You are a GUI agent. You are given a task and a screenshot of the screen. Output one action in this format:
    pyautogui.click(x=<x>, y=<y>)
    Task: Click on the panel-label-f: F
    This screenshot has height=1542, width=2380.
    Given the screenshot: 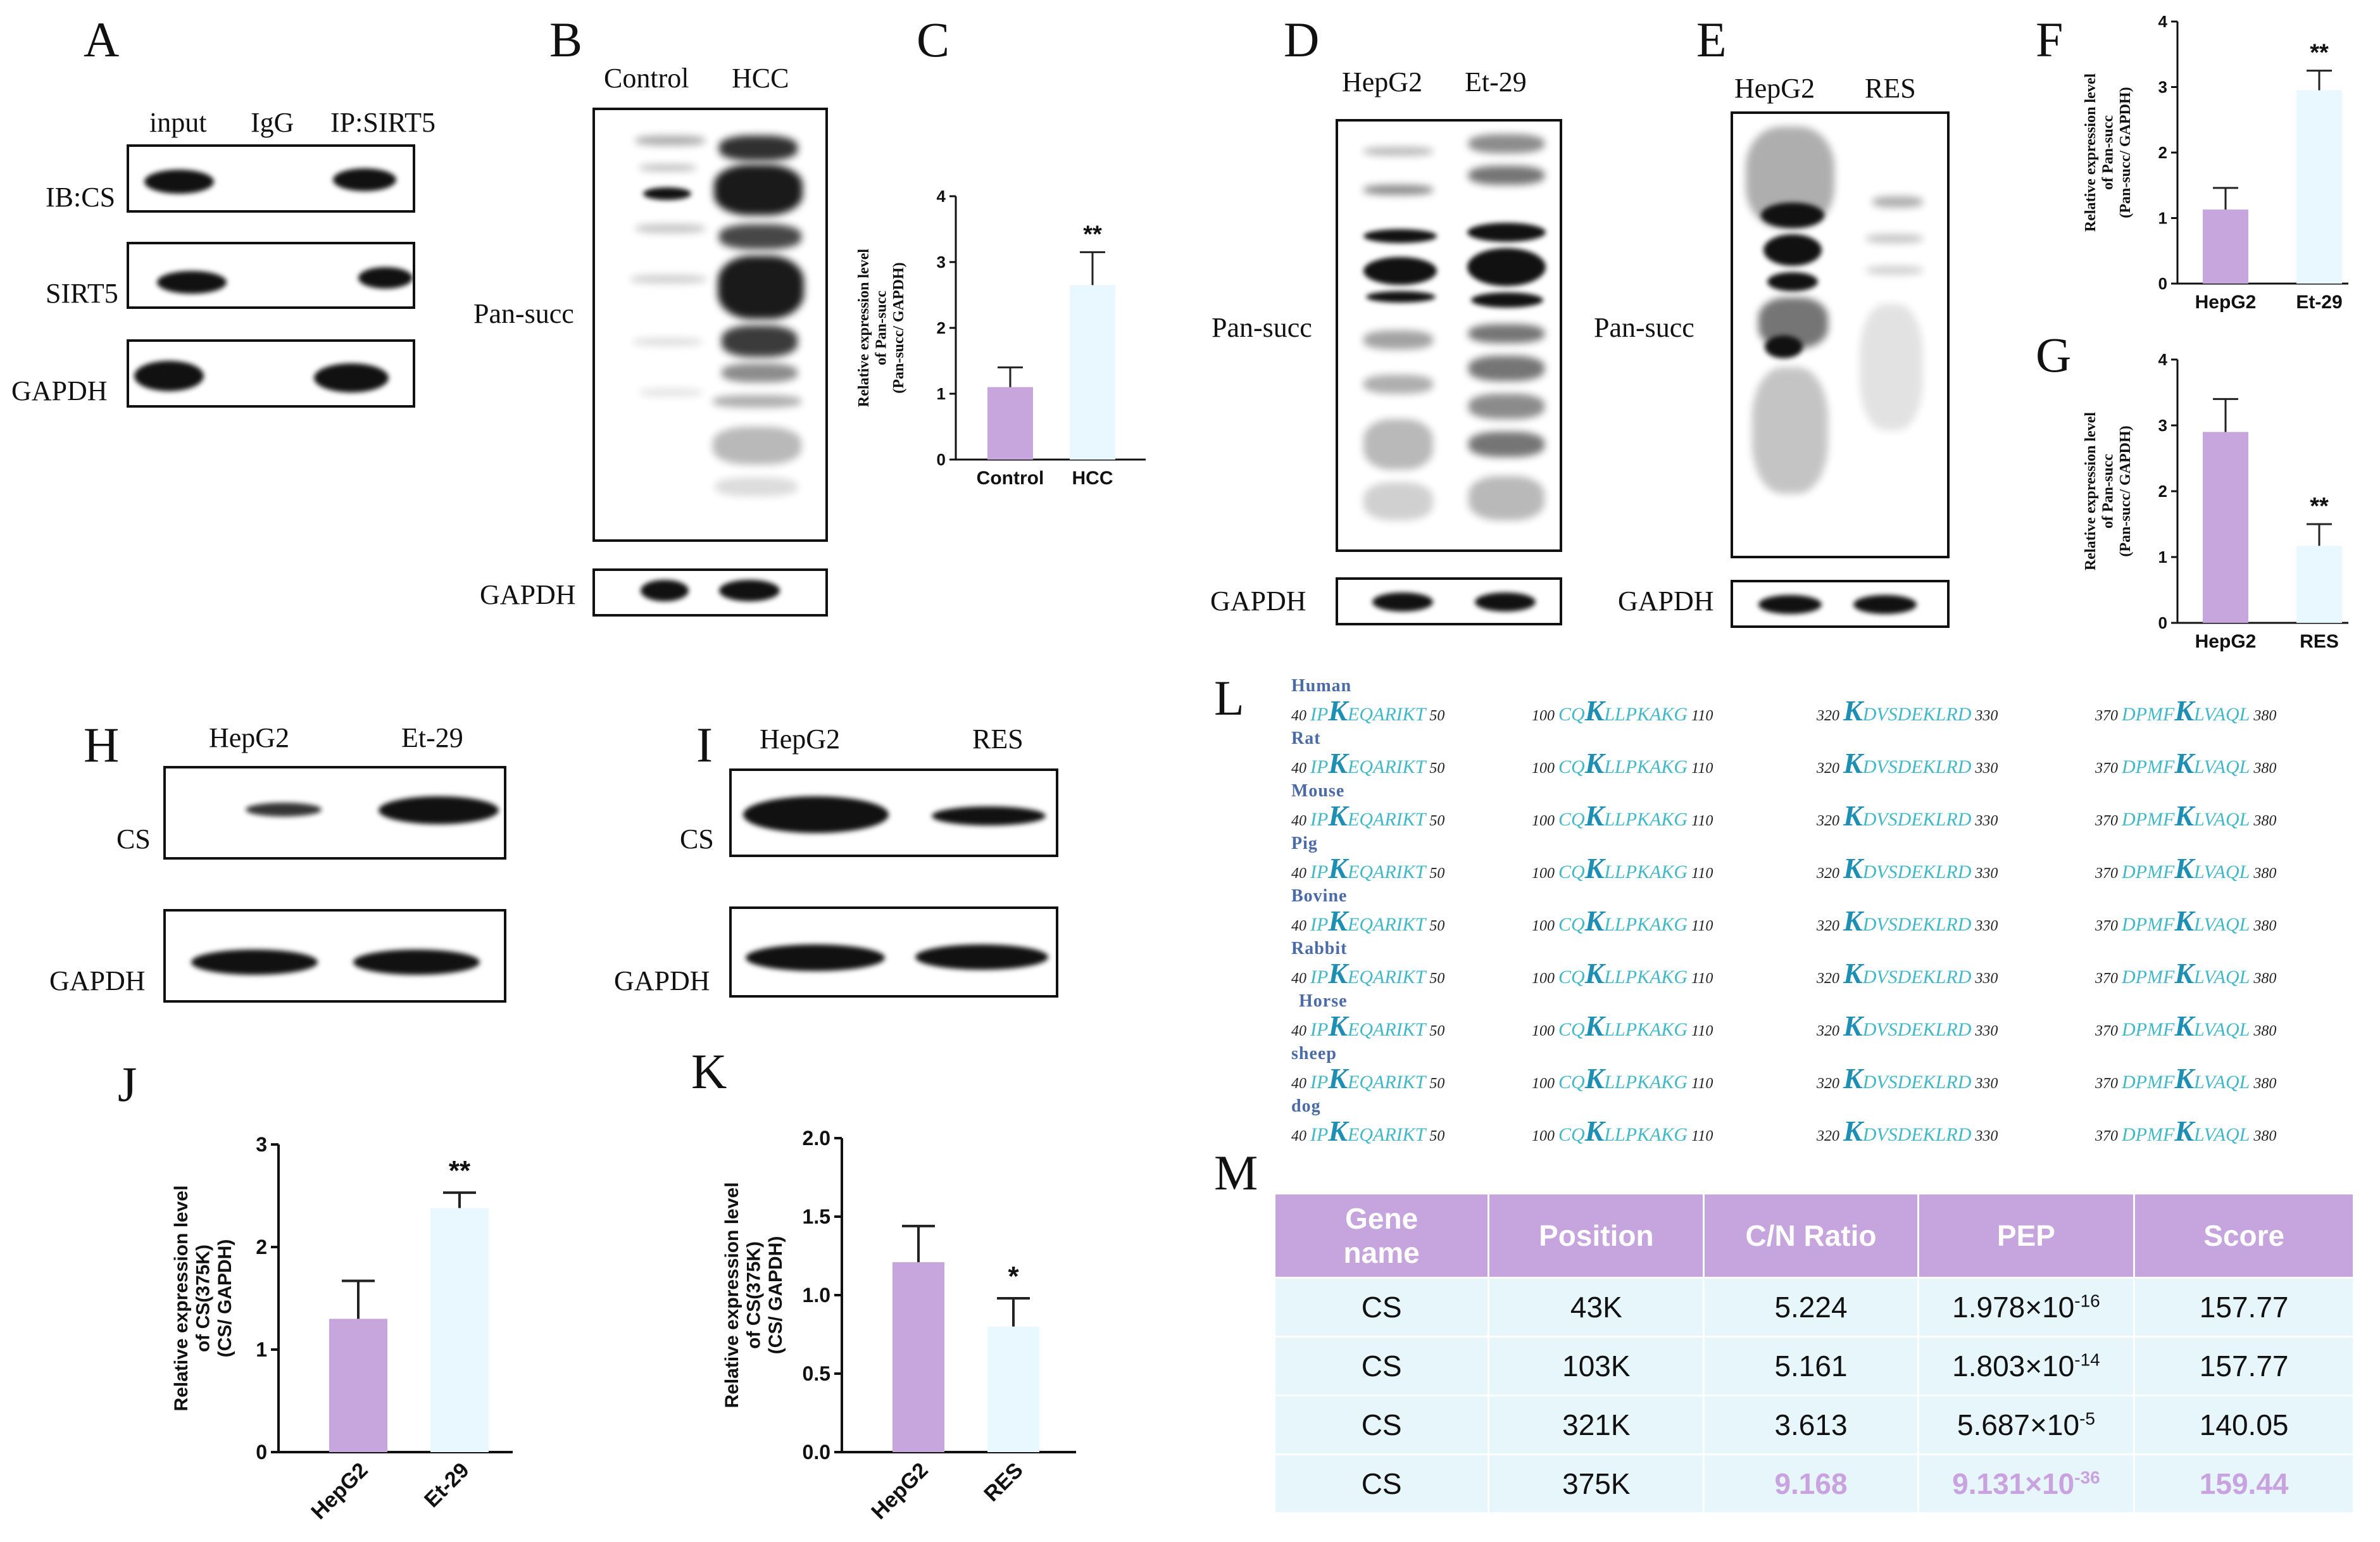 What is the action you would take?
    pyautogui.click(x=2050, y=39)
    